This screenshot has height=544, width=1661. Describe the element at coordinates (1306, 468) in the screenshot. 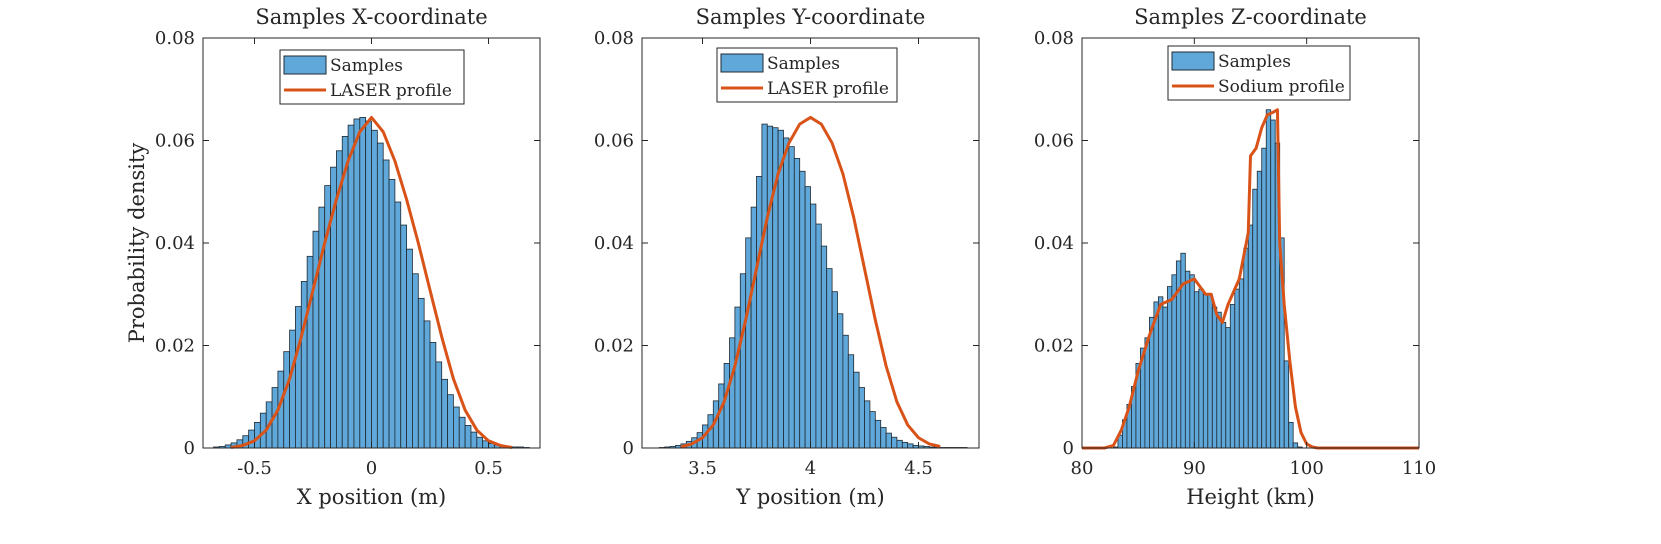

I see `x-tick-label: 100` at that location.